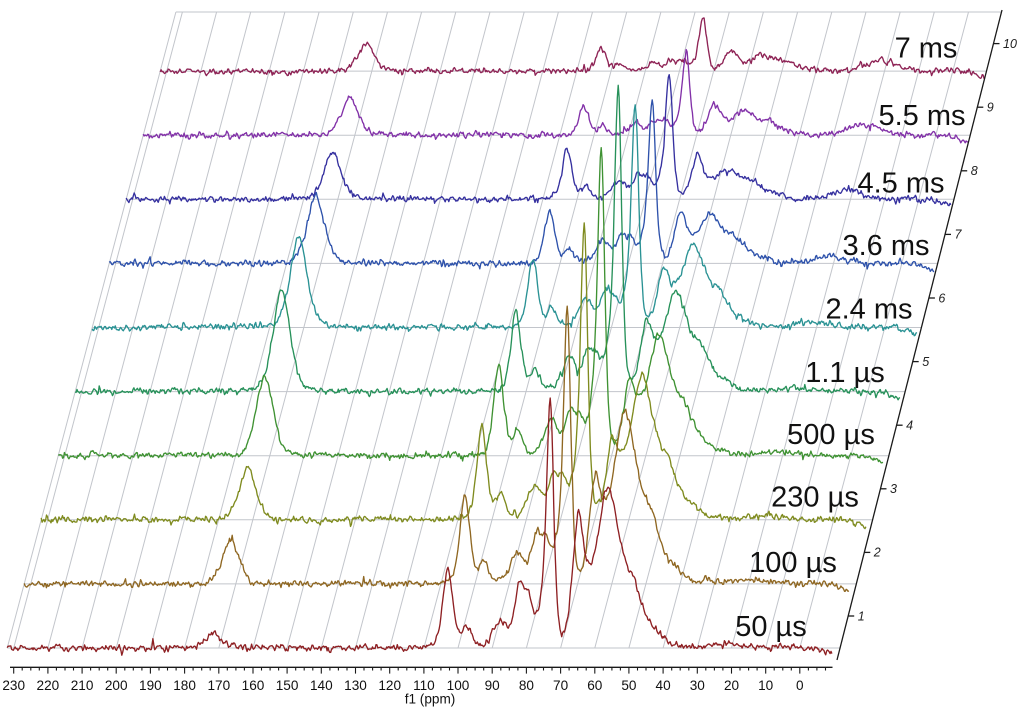  What do you see at coordinates (885, 246) in the screenshot?
I see `svg-text: 3.6 ms` at bounding box center [885, 246].